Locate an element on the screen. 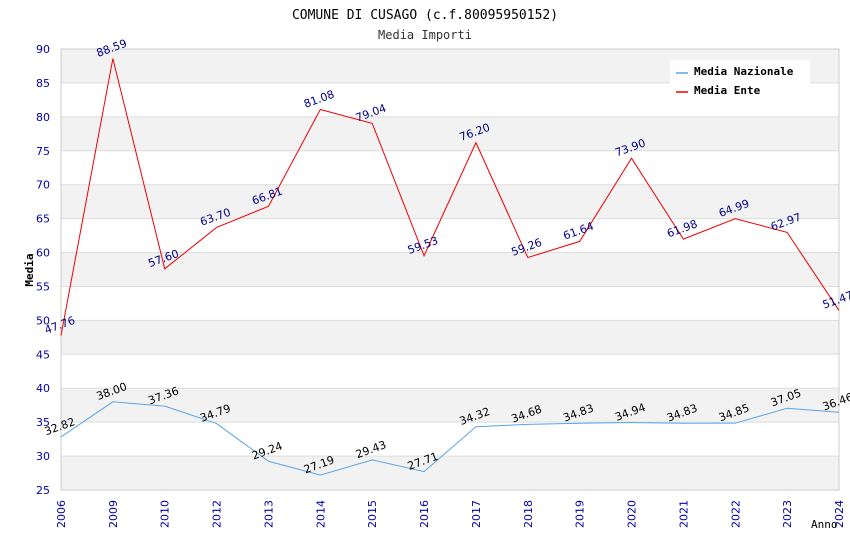 This screenshot has width=850, height=550. x-tick-label: 2018 is located at coordinates (528, 514).